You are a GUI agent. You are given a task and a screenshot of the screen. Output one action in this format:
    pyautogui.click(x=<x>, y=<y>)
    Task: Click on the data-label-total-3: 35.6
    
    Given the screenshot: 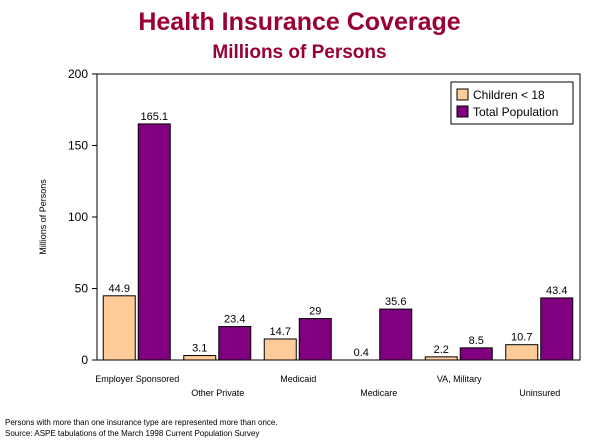 What is the action you would take?
    pyautogui.click(x=395, y=302)
    